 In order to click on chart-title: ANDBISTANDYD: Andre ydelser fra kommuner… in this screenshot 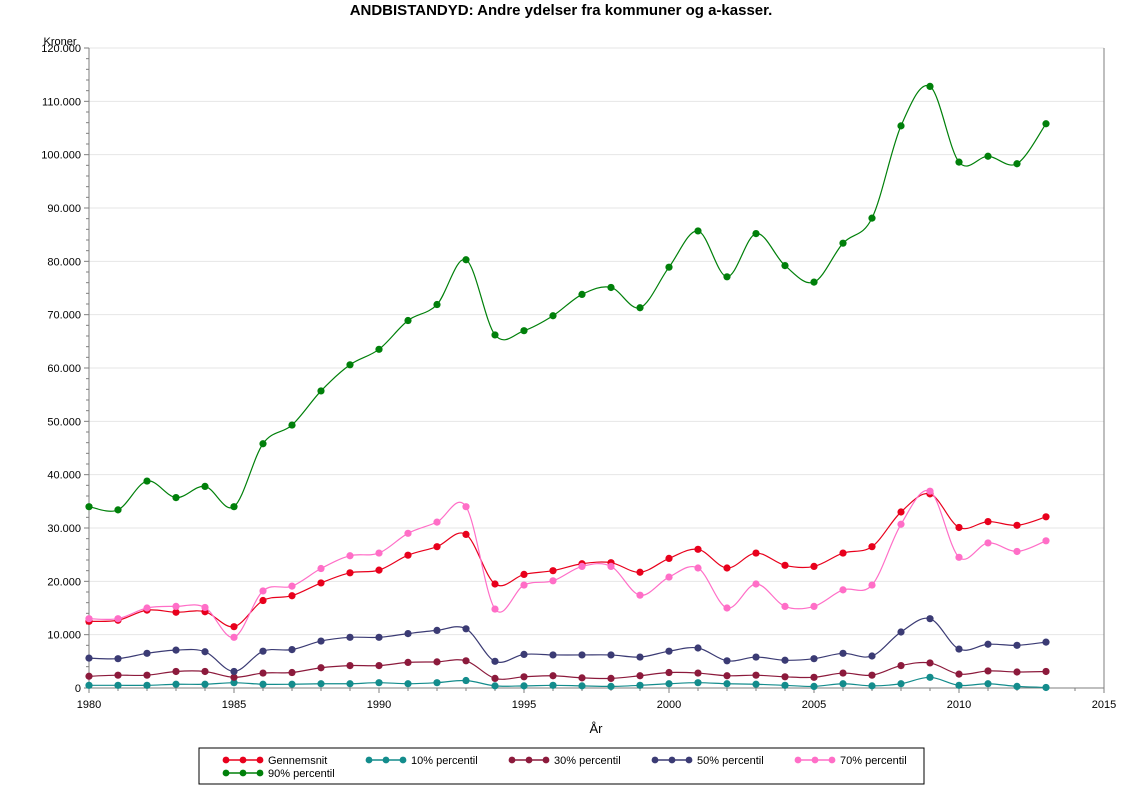, I will do `click(561, 10)`.